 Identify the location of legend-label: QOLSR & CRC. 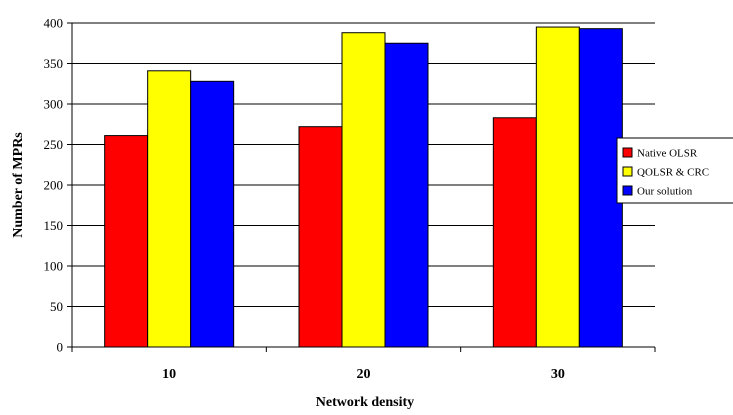
(673, 173).